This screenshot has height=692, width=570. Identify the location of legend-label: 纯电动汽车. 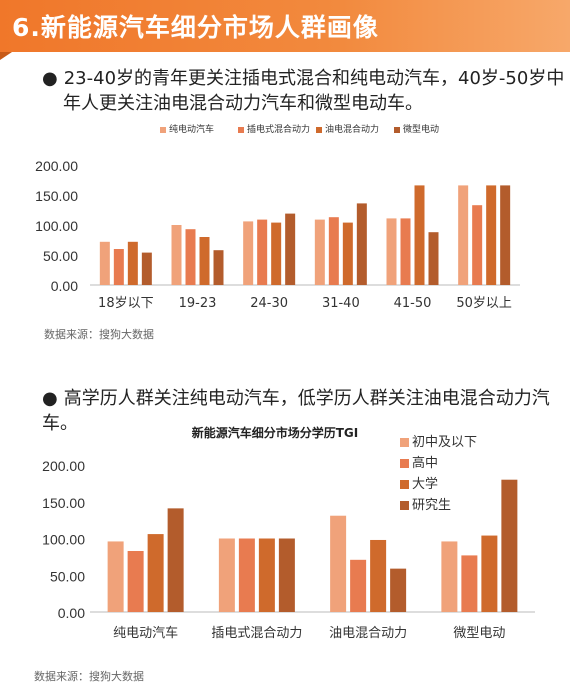
(191, 129).